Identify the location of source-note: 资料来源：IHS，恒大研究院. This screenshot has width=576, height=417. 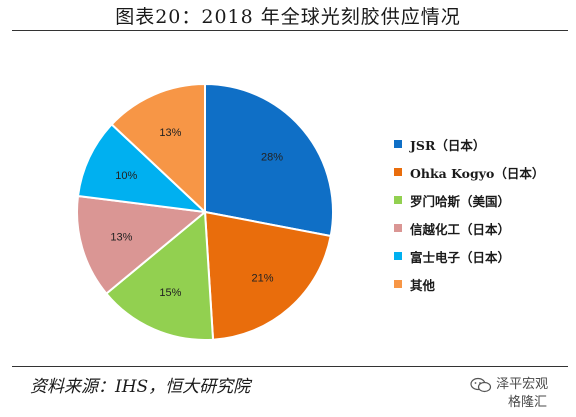
(140, 387).